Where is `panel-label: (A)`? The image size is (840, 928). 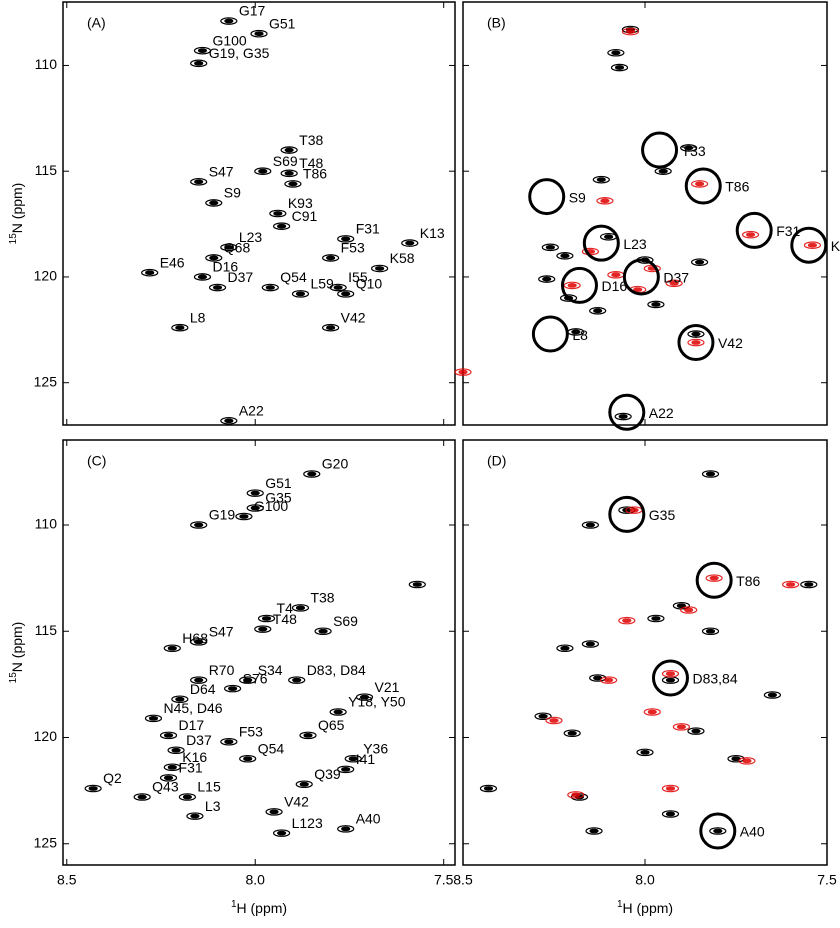 panel-label: (A) is located at coordinates (96, 23).